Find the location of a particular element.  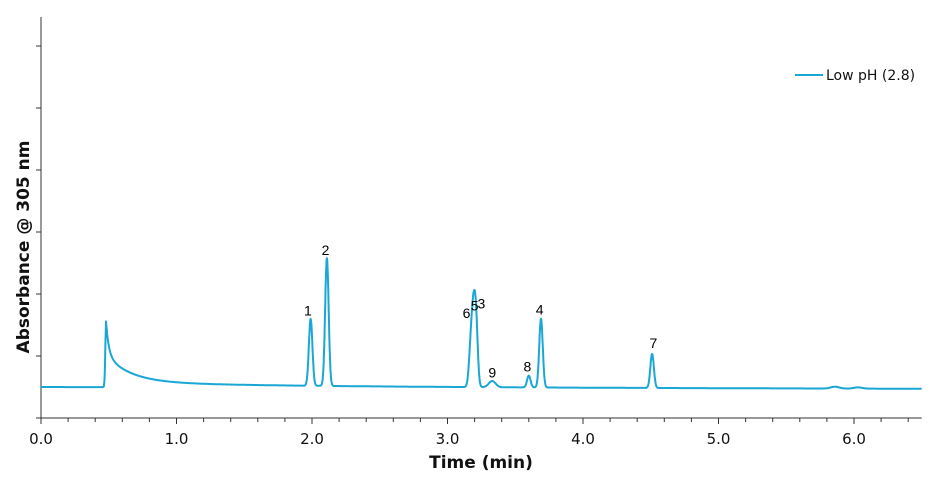

x-tick-label: 0.0 is located at coordinates (41, 439).